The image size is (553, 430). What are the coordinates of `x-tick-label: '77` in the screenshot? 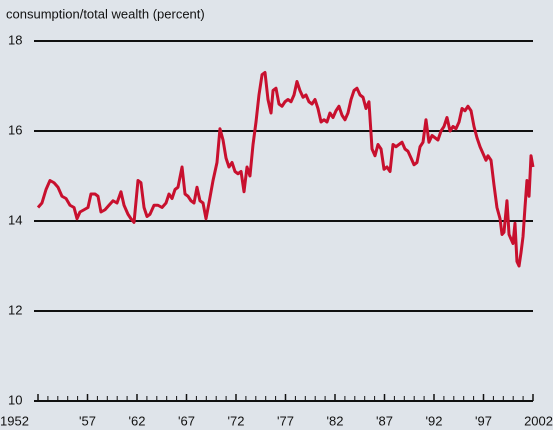 It's located at (285, 420).